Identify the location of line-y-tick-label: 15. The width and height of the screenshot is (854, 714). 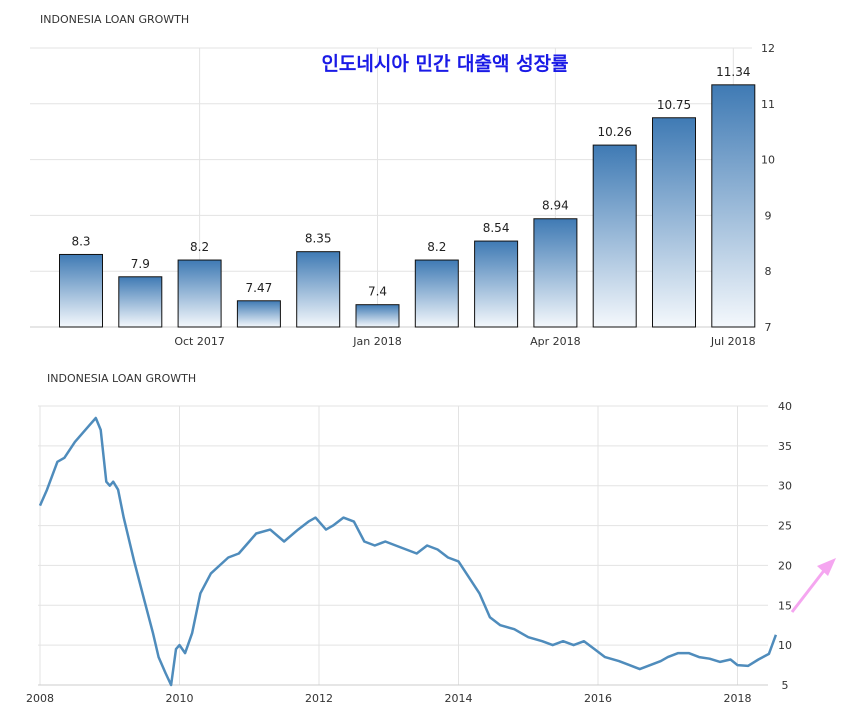
(785, 605).